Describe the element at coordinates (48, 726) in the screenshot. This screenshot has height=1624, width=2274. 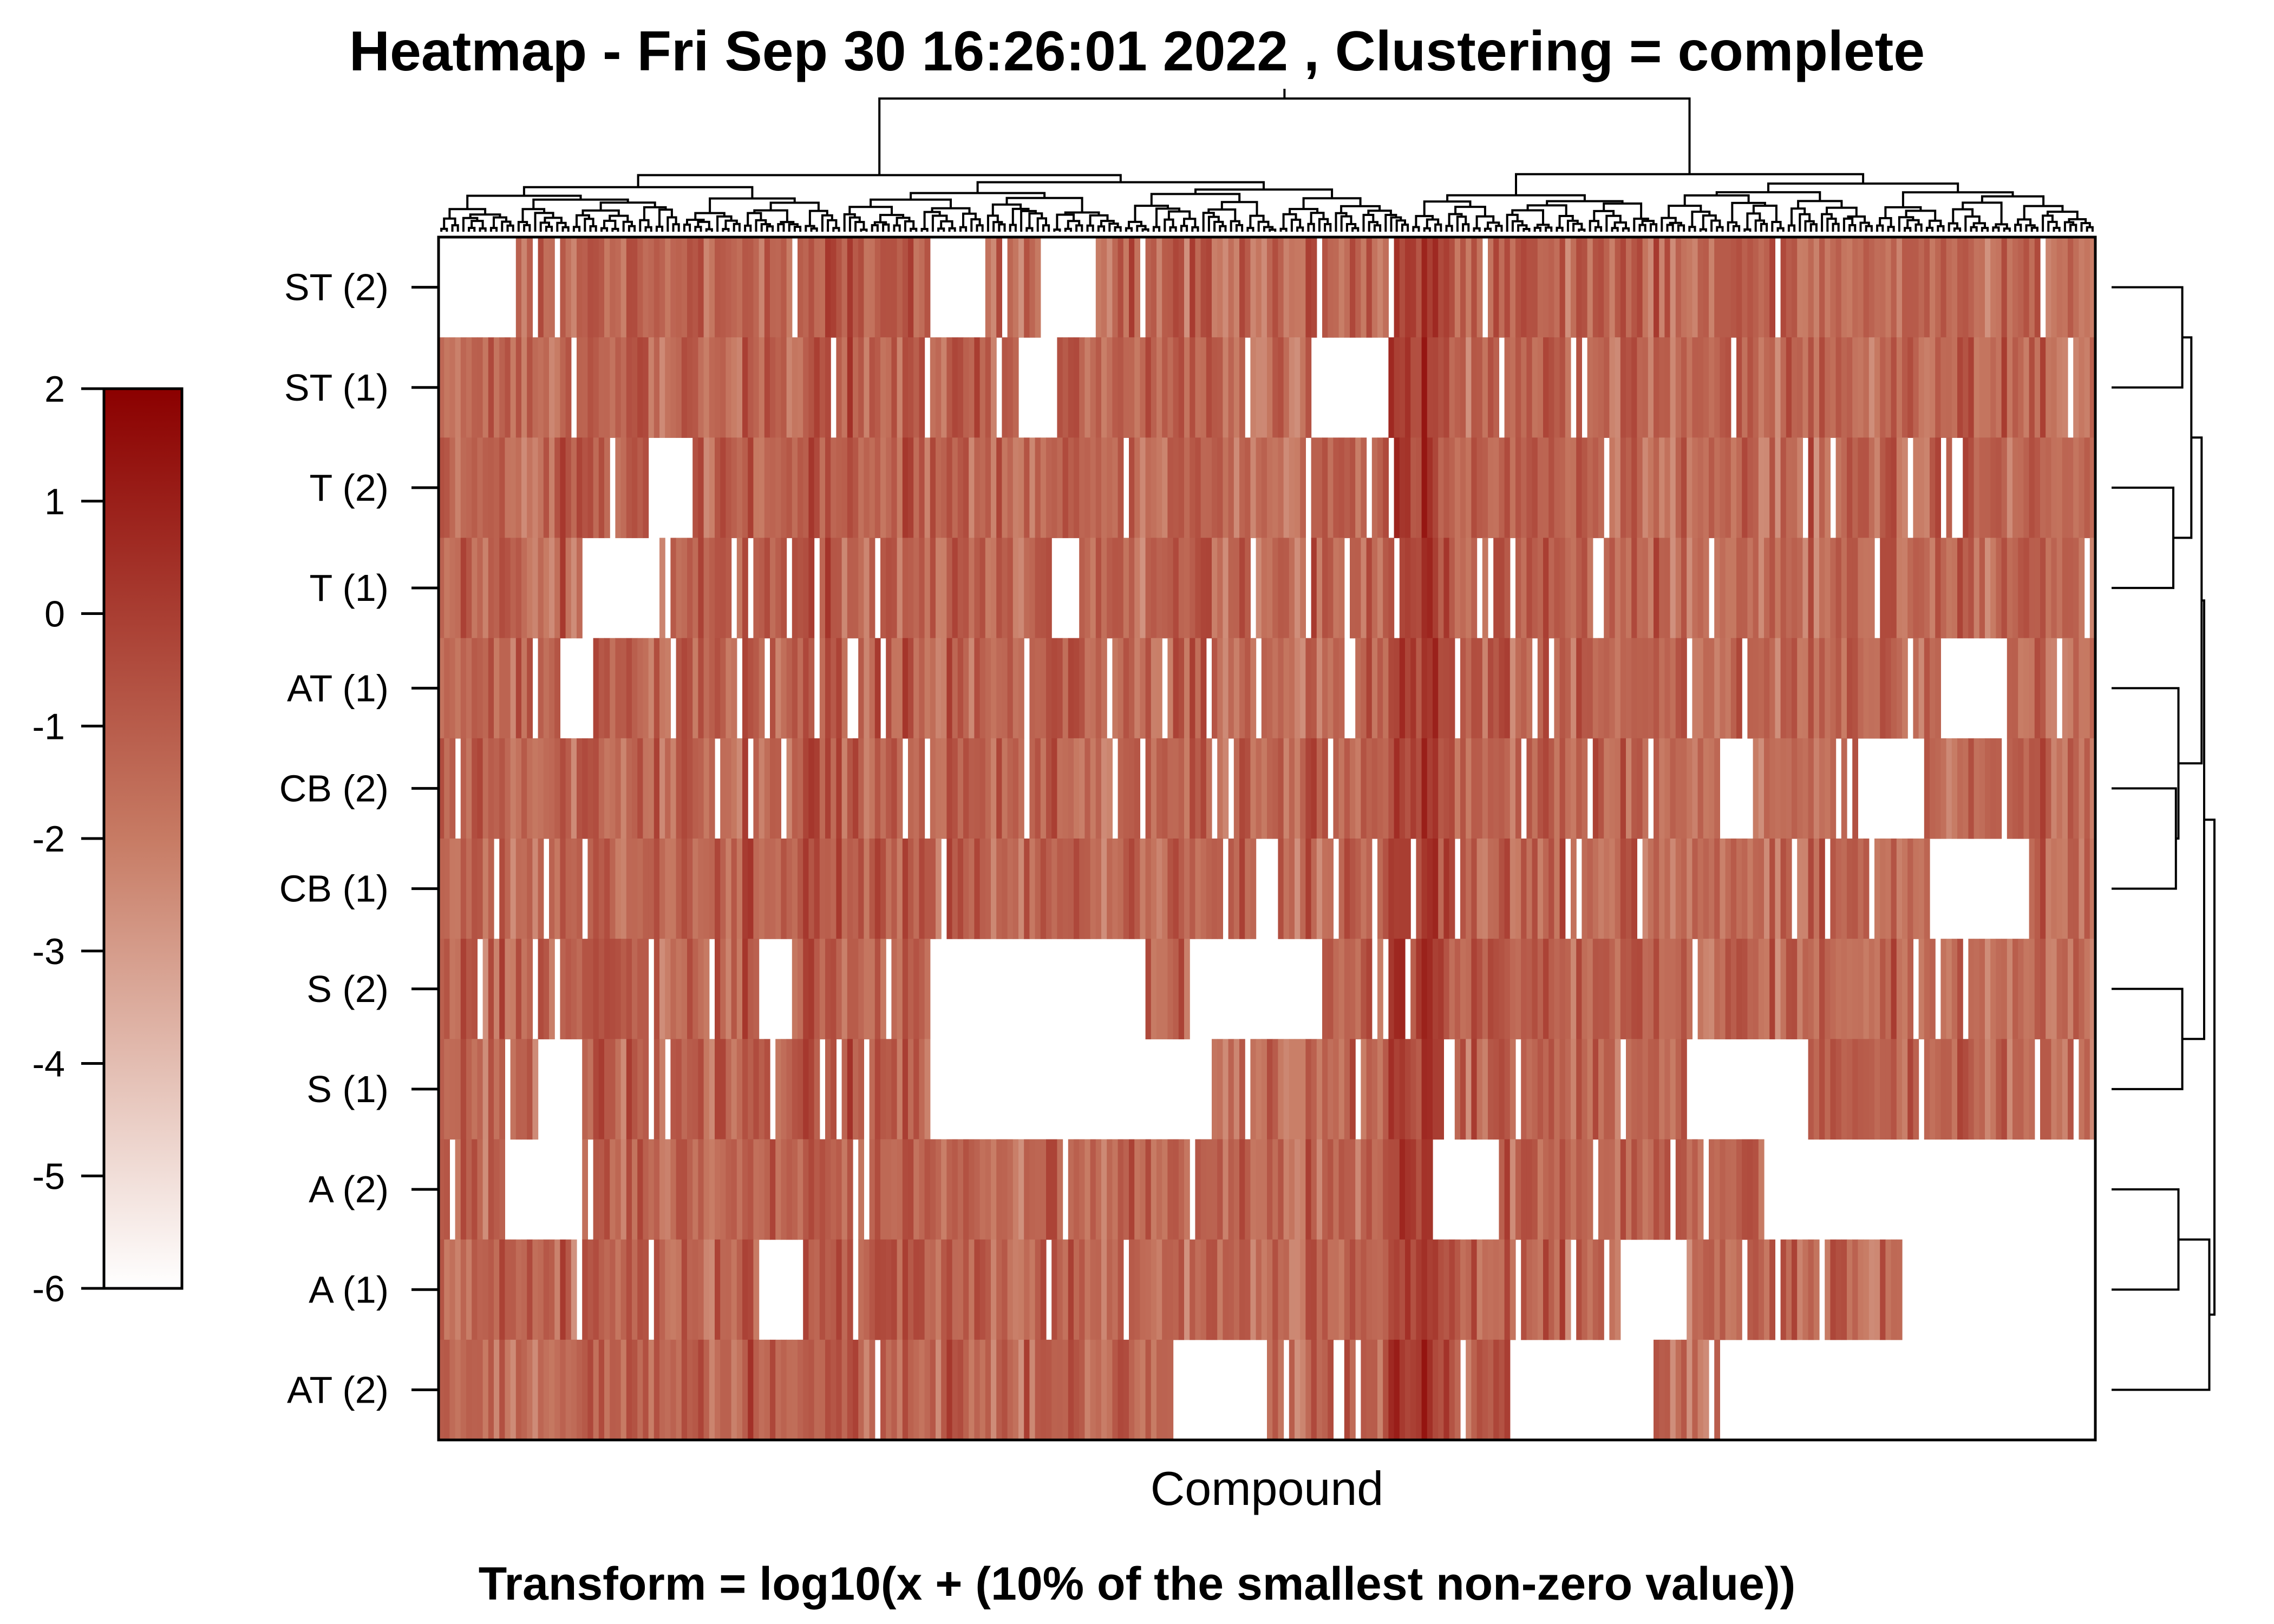
I see `colorbar-tick-label: -1` at that location.